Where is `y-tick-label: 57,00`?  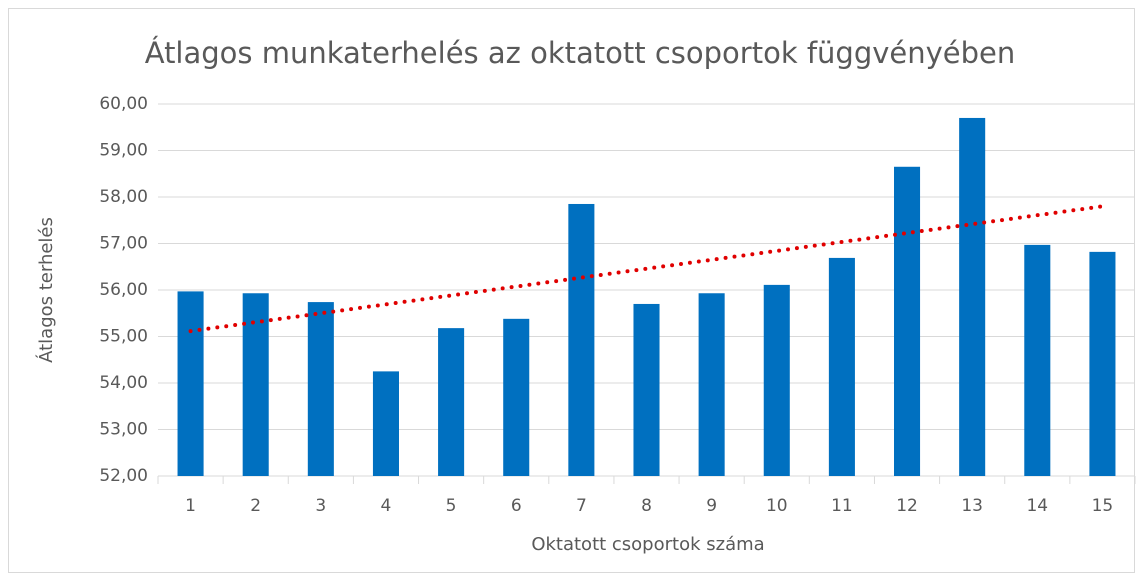 y-tick-label: 57,00 is located at coordinates (123, 244).